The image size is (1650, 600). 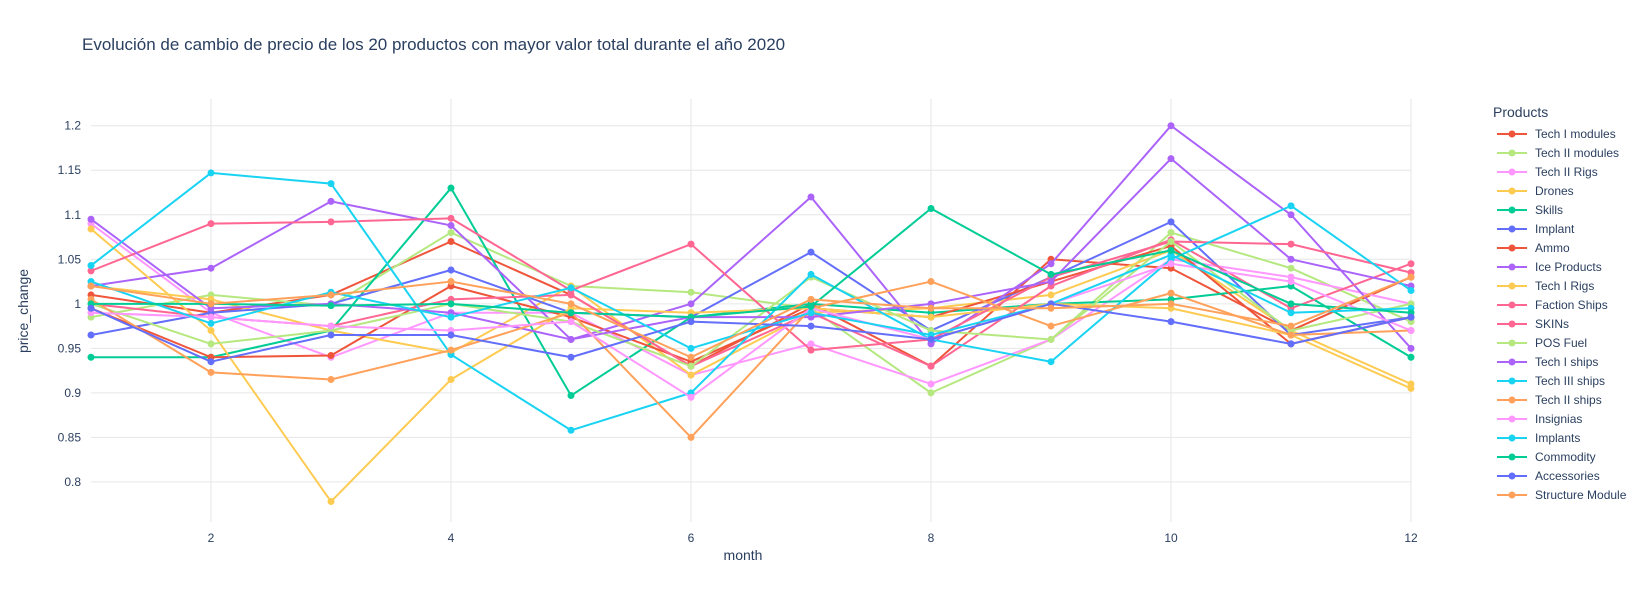 What do you see at coordinates (1539, 419) in the screenshot?
I see `legend-item: Insignias` at bounding box center [1539, 419].